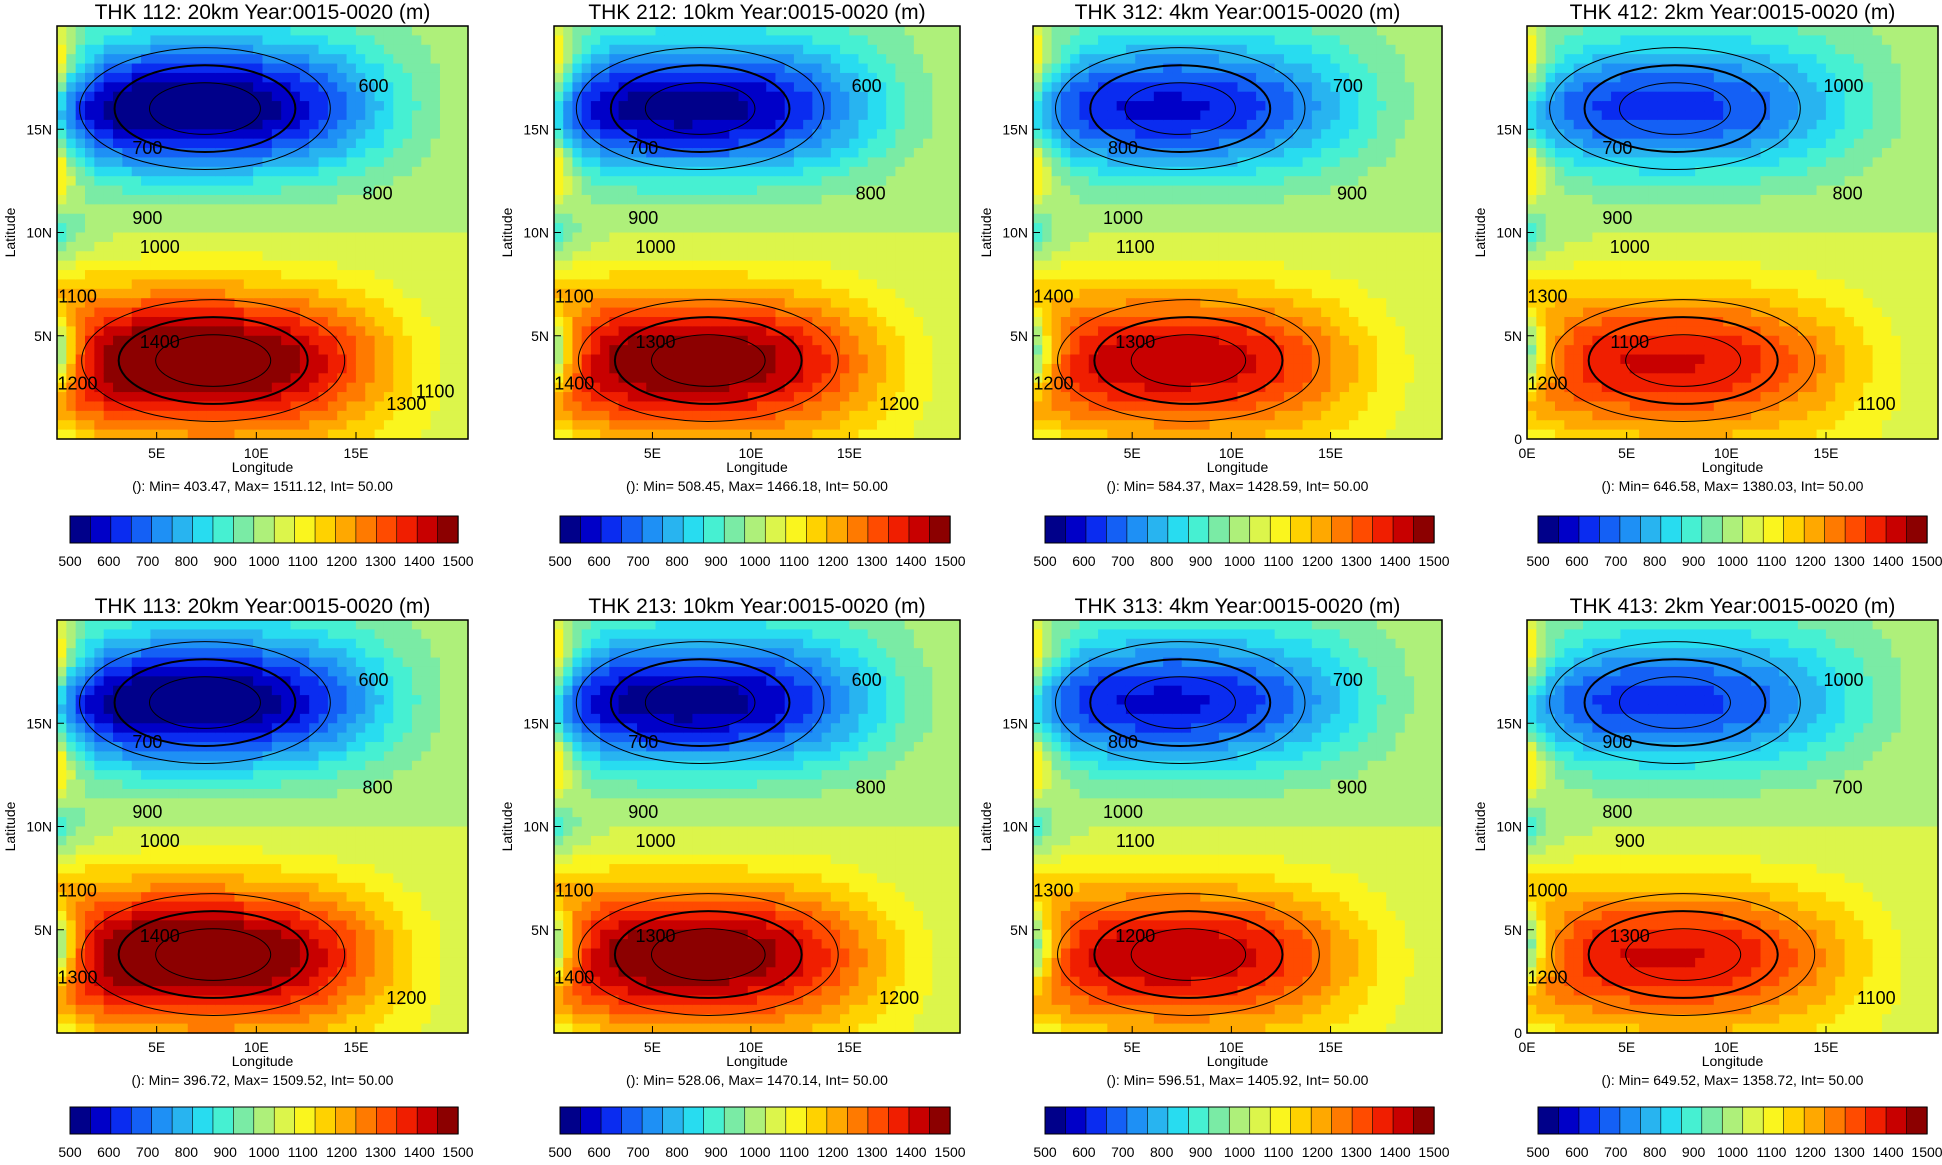 The image size is (1942, 1165). I want to click on panel-title: THK 312: 4km Year:0015-0020 (m), so click(1238, 12).